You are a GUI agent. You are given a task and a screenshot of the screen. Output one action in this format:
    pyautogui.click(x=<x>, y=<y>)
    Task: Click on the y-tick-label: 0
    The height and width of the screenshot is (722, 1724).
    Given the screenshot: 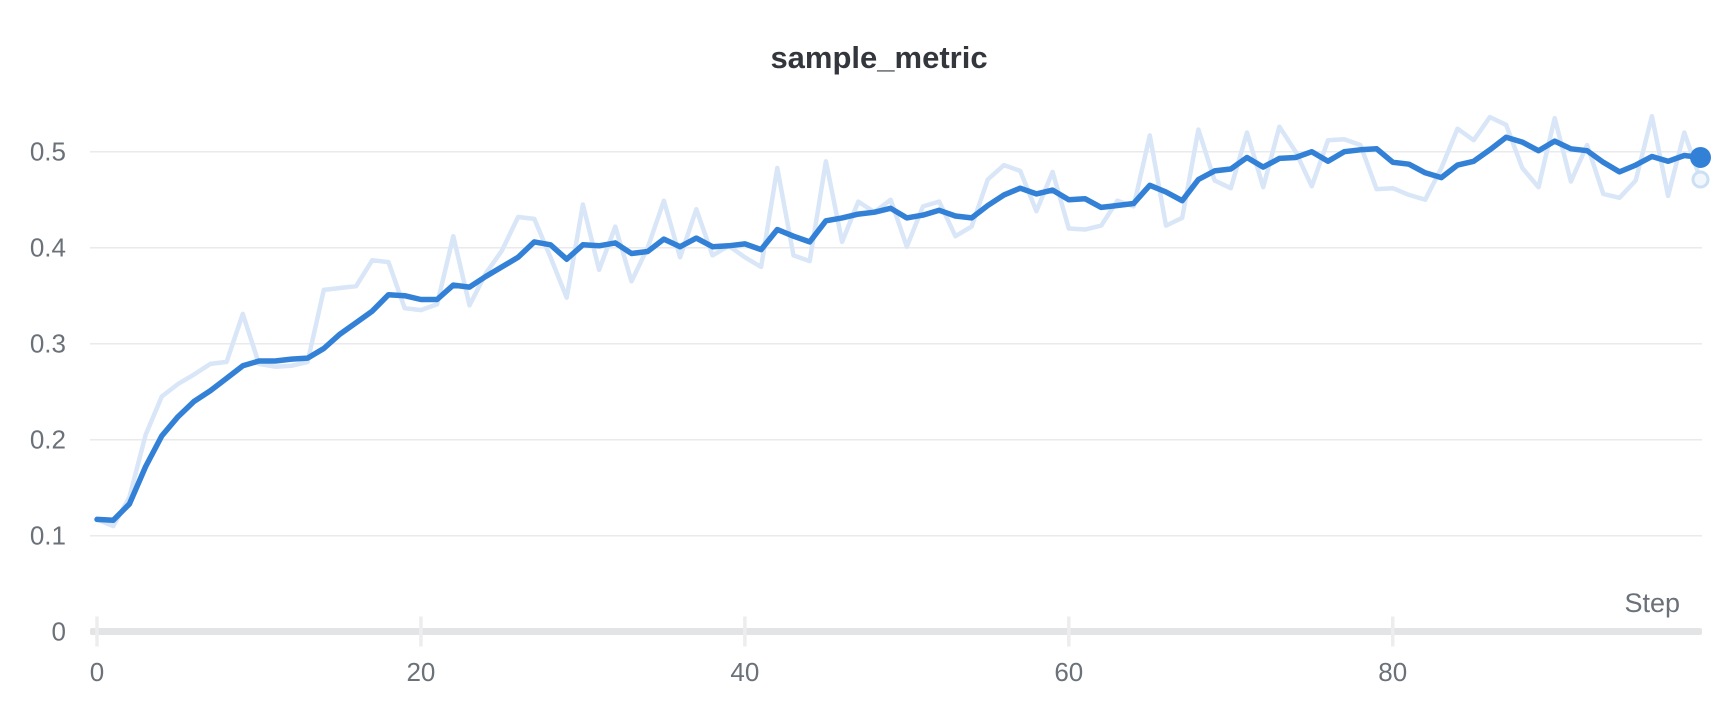 What is the action you would take?
    pyautogui.click(x=59, y=632)
    